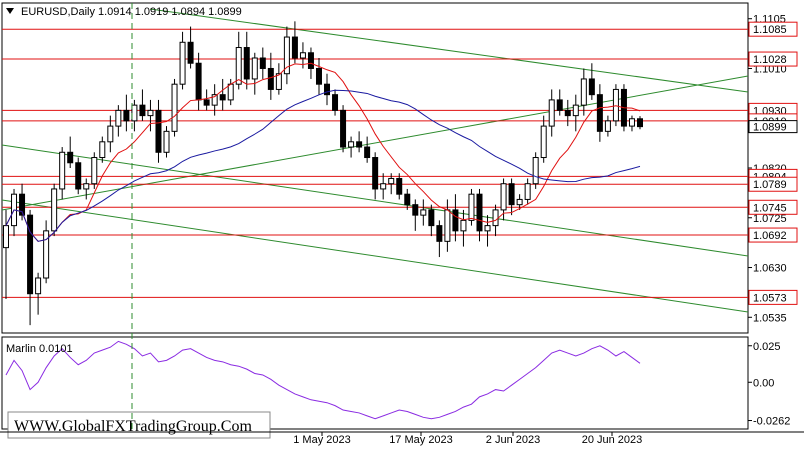 Image resolution: width=804 pixels, height=452 pixels. What do you see at coordinates (770, 236) in the screenshot?
I see `level-tag-label: 1.0692` at bounding box center [770, 236].